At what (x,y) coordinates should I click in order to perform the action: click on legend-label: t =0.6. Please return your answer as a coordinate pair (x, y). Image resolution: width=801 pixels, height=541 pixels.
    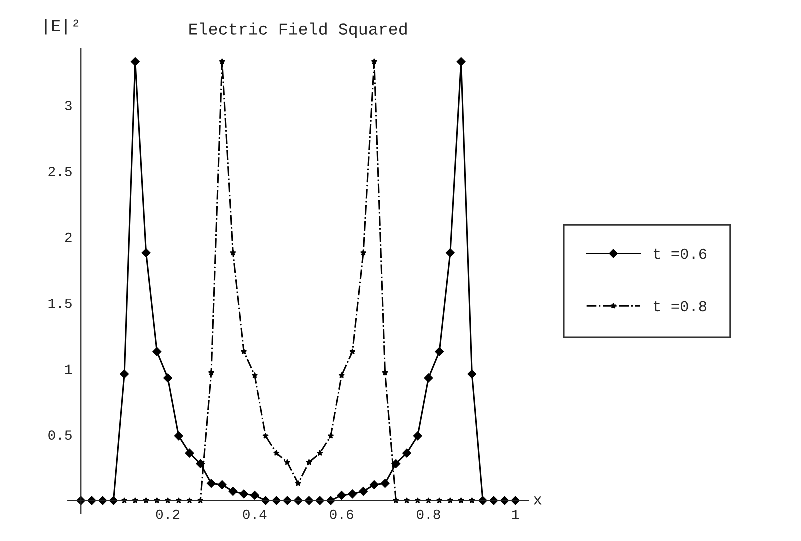
    Looking at the image, I should click on (680, 254).